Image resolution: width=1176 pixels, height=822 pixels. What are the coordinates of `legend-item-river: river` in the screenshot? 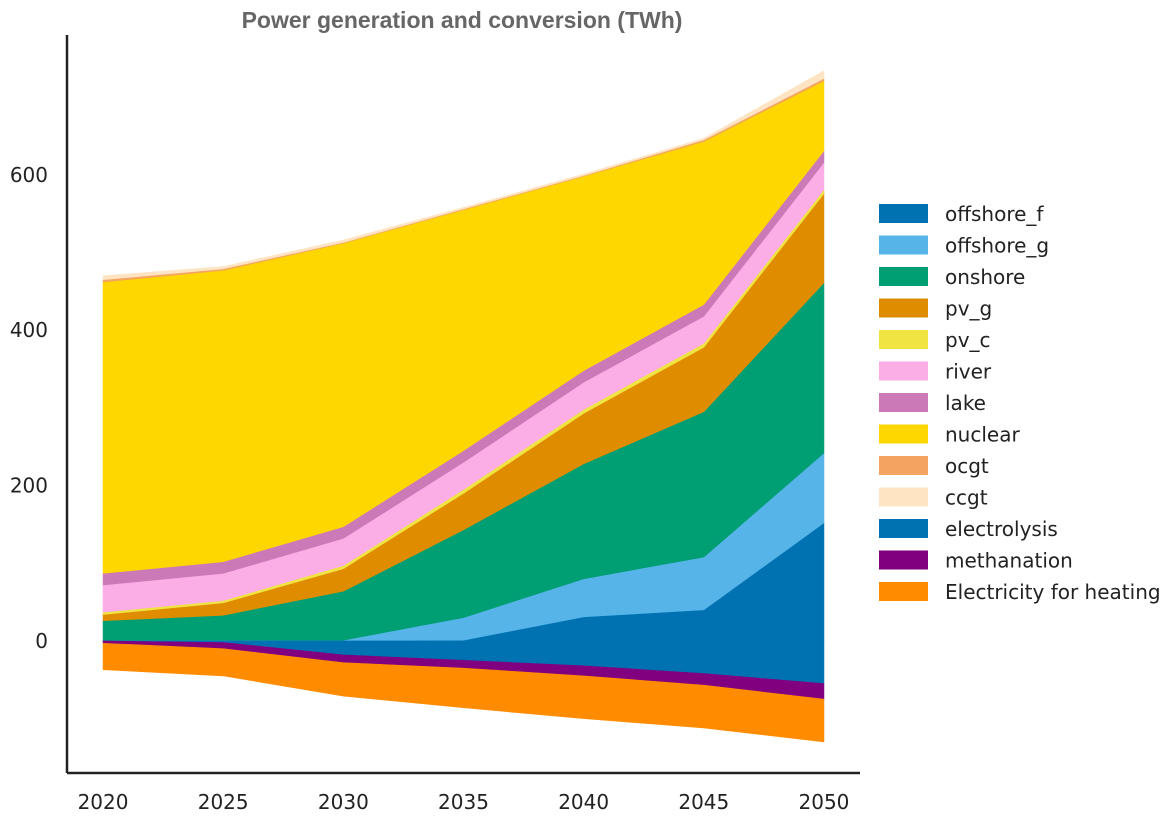 It's located at (935, 372).